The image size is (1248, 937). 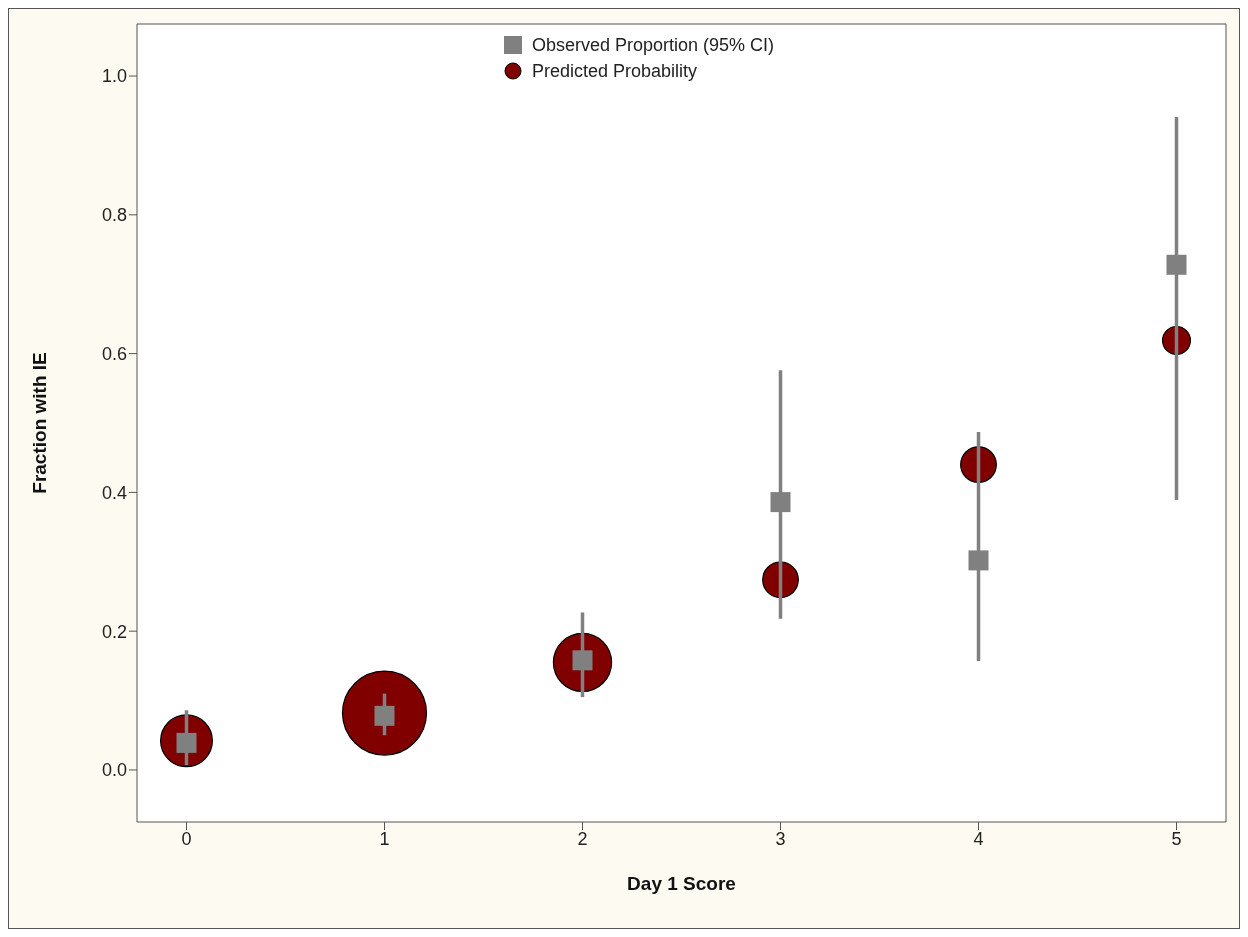 What do you see at coordinates (681, 883) in the screenshot?
I see `x-axis-title: Day 1 Score` at bounding box center [681, 883].